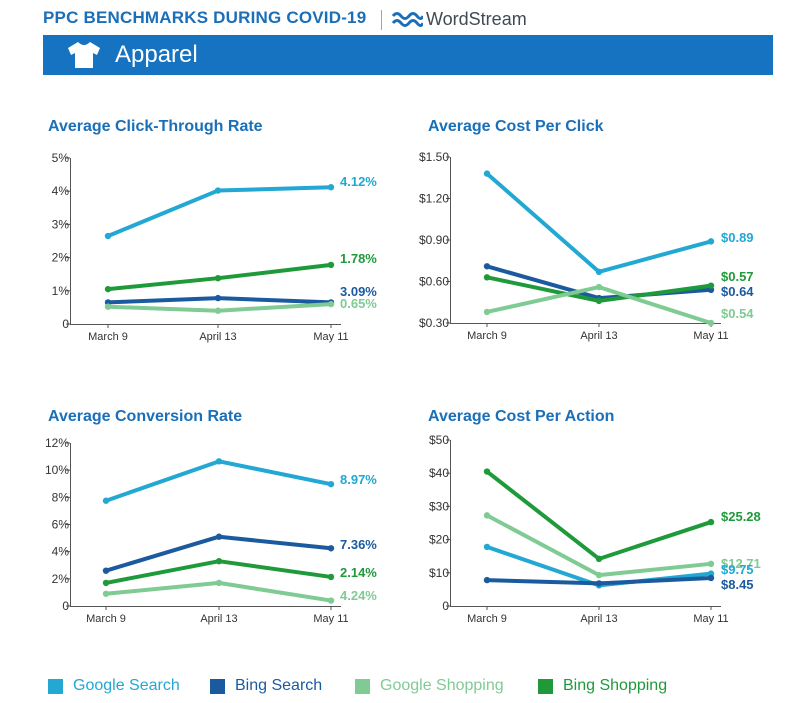 The width and height of the screenshot is (796, 703). Describe the element at coordinates (84, 55) in the screenshot. I see `tshirt-icon` at that location.